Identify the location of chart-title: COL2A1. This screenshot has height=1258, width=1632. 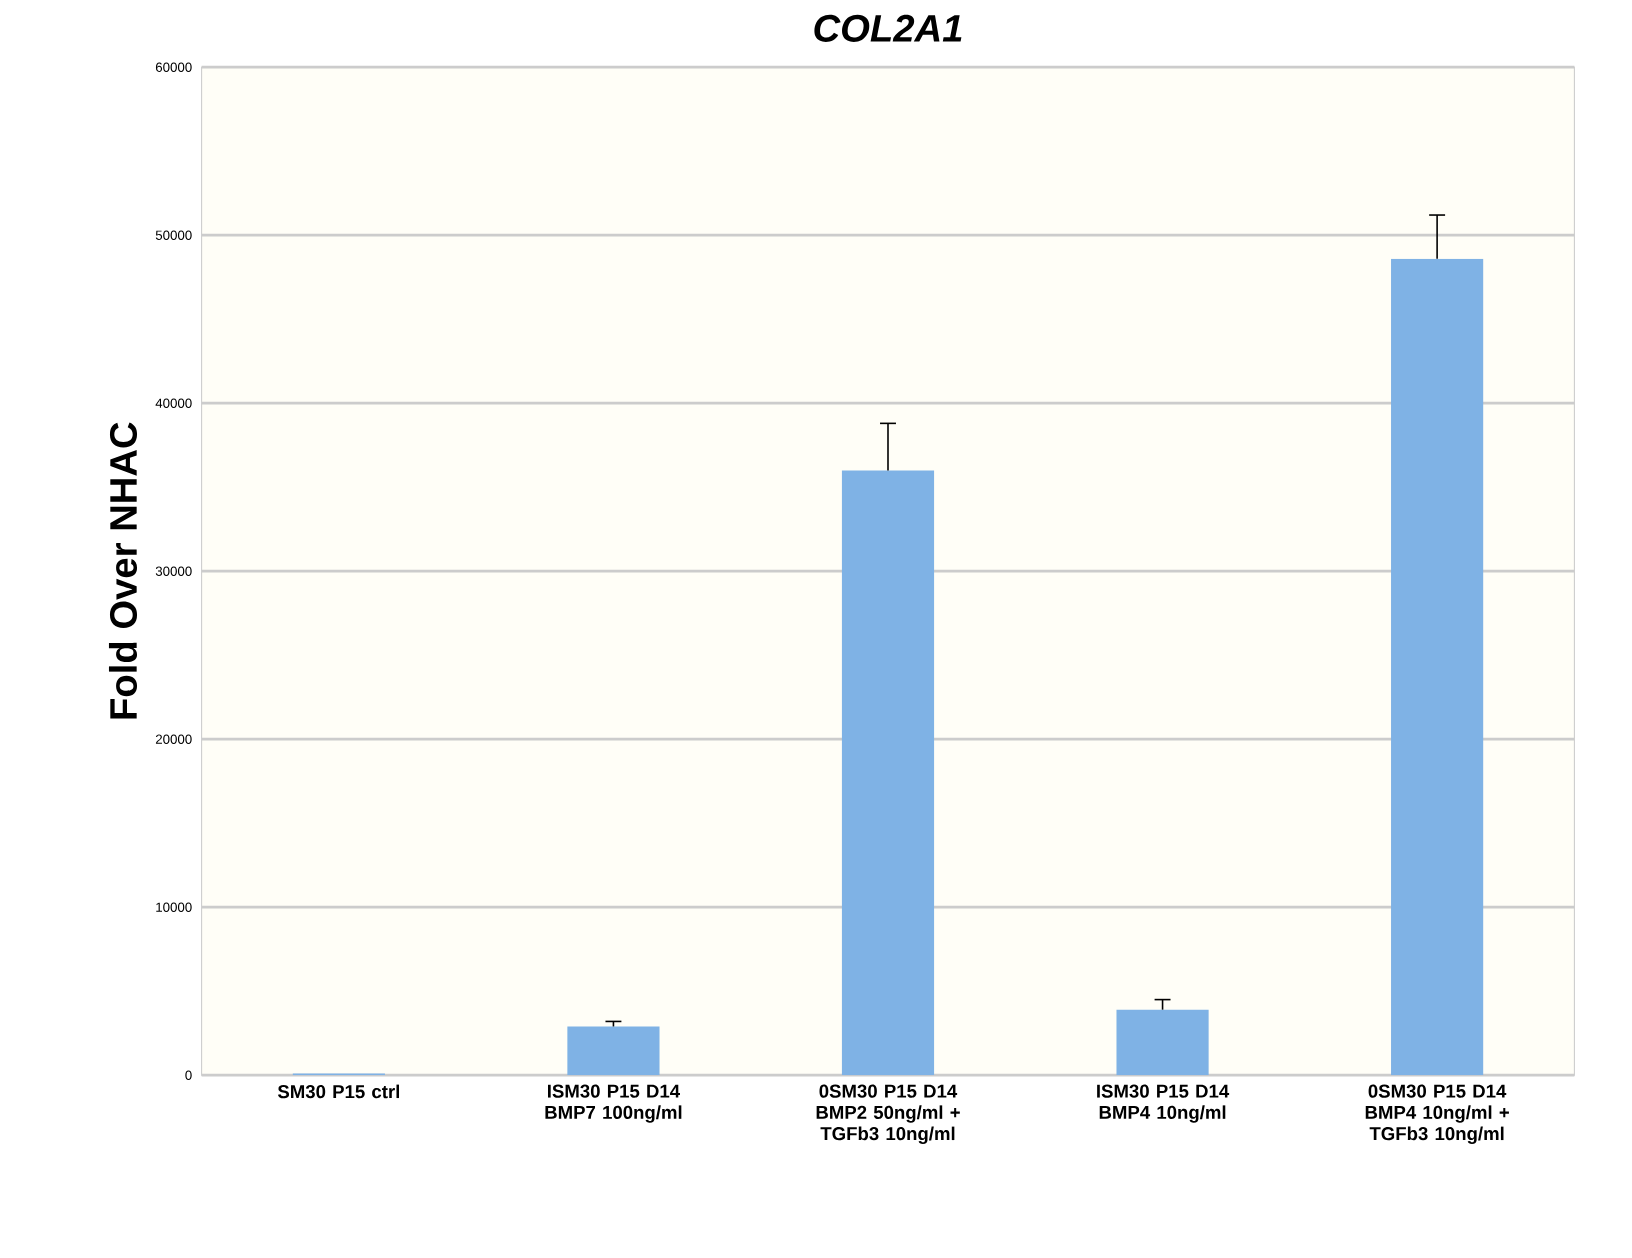
(888, 28).